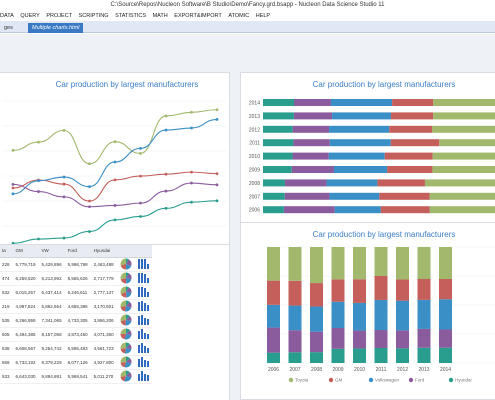 The height and width of the screenshot is (400, 495). I want to click on menu-atomic: ATOMIC, so click(239, 16).